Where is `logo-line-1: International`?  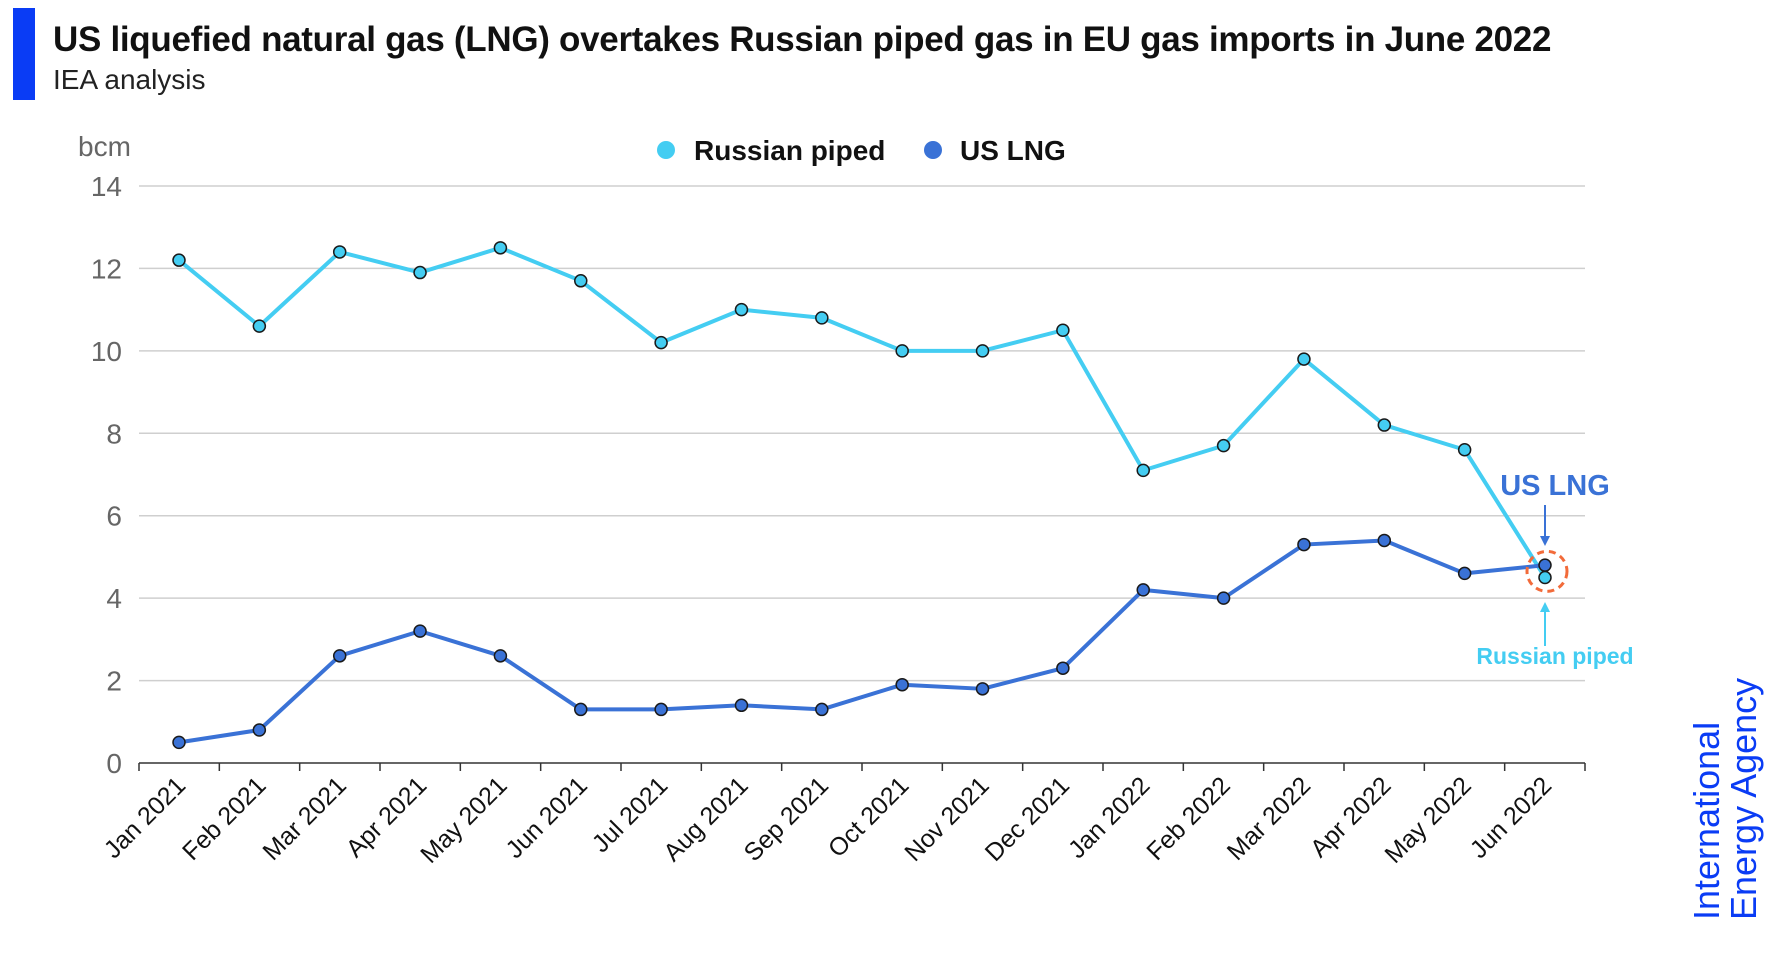 logo-line-1: International is located at coordinates (1706, 820).